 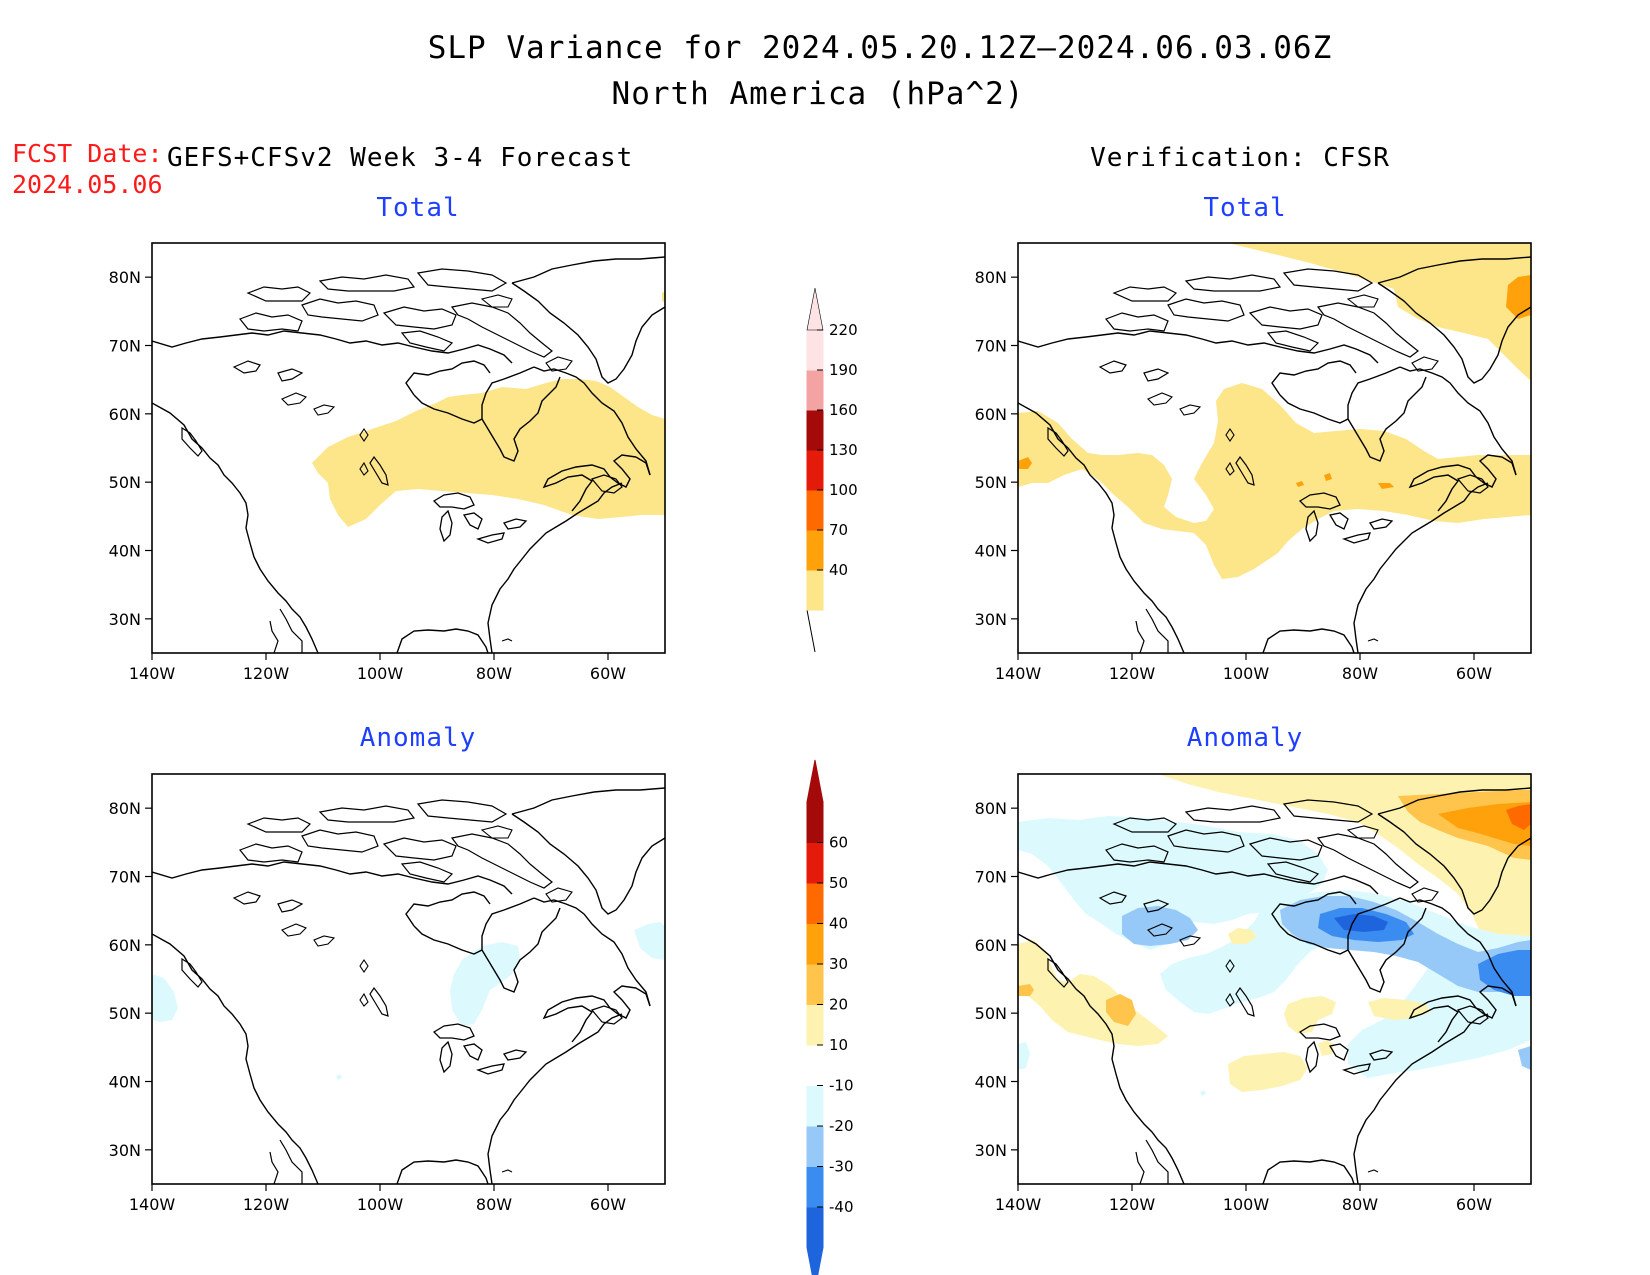 What do you see at coordinates (838, 1045) in the screenshot?
I see `colorbar-label: 10` at bounding box center [838, 1045].